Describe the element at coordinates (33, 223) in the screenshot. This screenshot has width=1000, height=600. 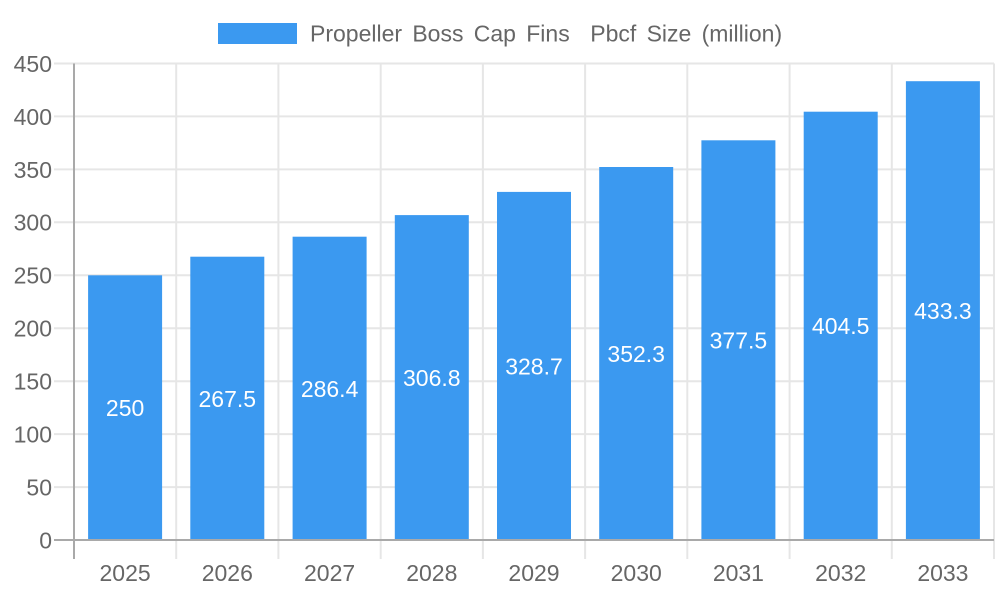
I see `svg-text: 300` at that location.